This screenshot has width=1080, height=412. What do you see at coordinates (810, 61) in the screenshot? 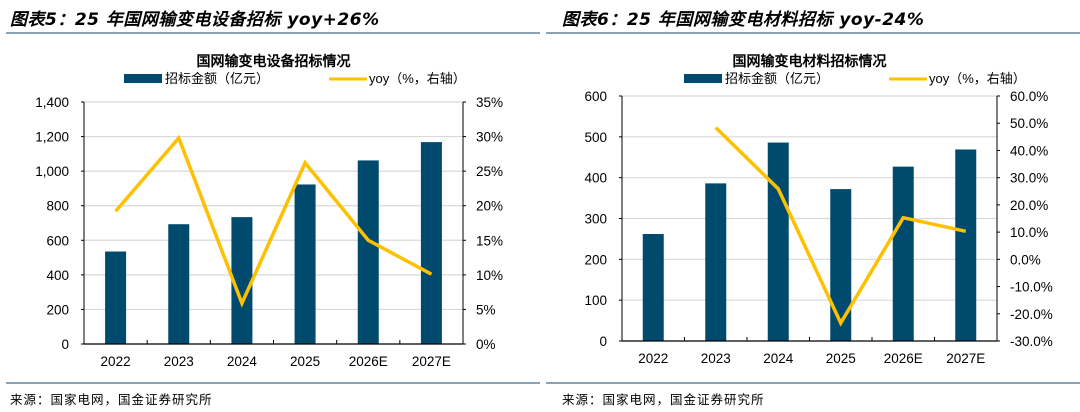
I see `chart-title: 国网输变电材料招标情况` at bounding box center [810, 61].